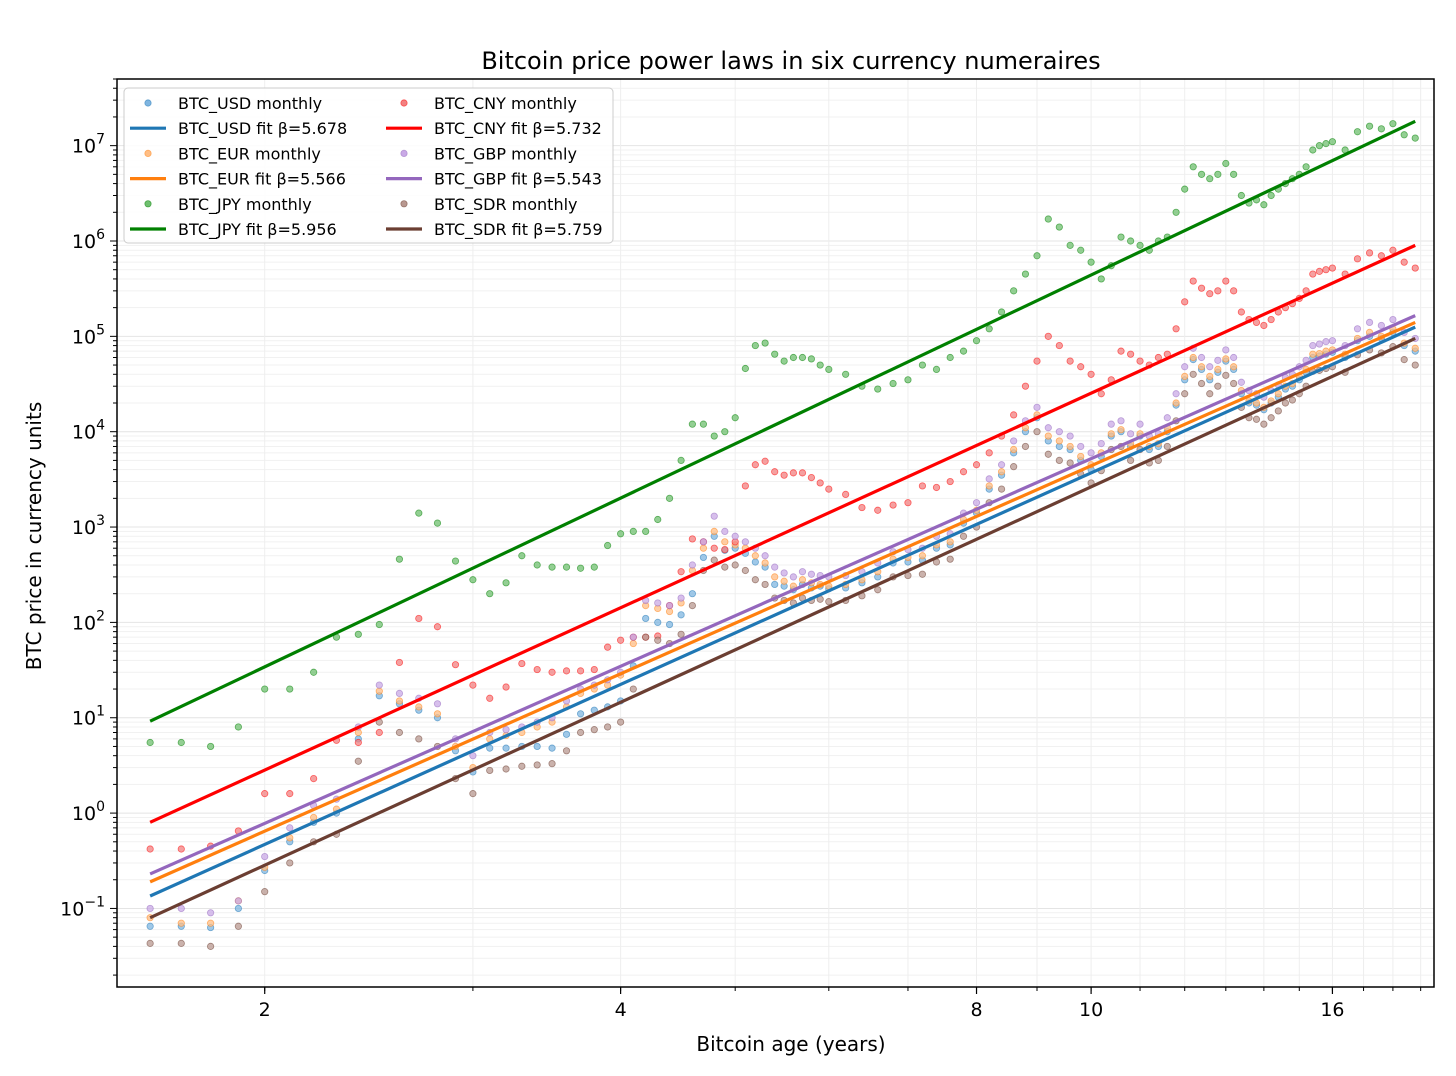 The width and height of the screenshot is (1456, 1076). I want to click on x-tick-label: 16, so click(1332, 1010).